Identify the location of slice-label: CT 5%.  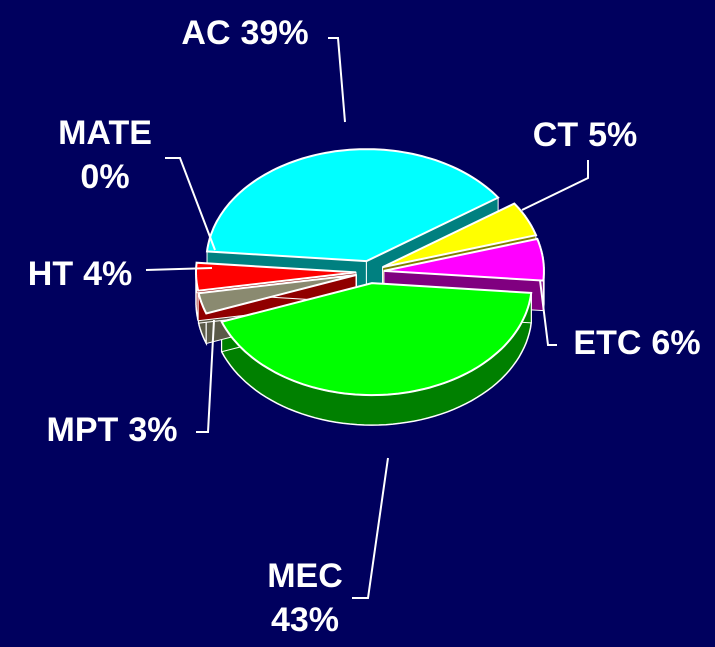
(585, 135).